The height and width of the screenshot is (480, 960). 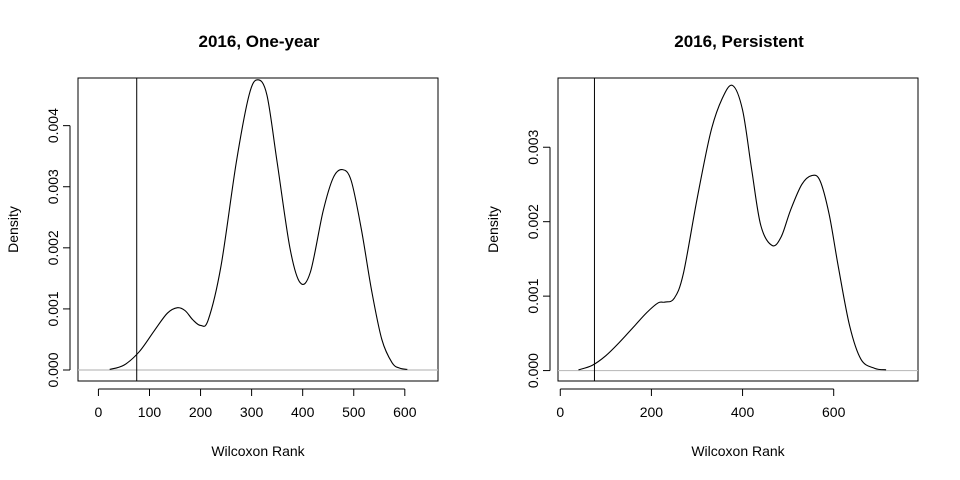 What do you see at coordinates (53, 125) in the screenshot?
I see `y-tick-label: 0.004` at bounding box center [53, 125].